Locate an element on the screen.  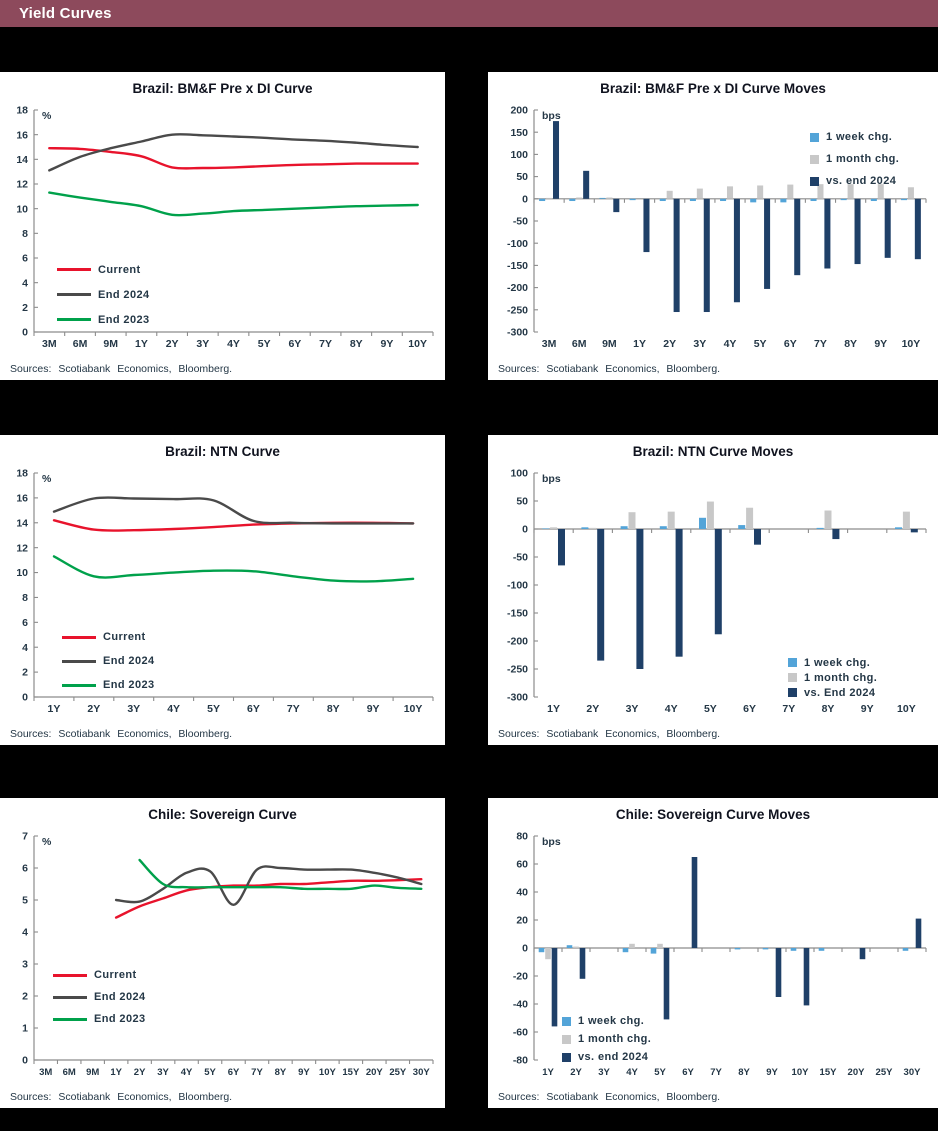
svg-text: 30Y is located at coordinates (422, 1072).